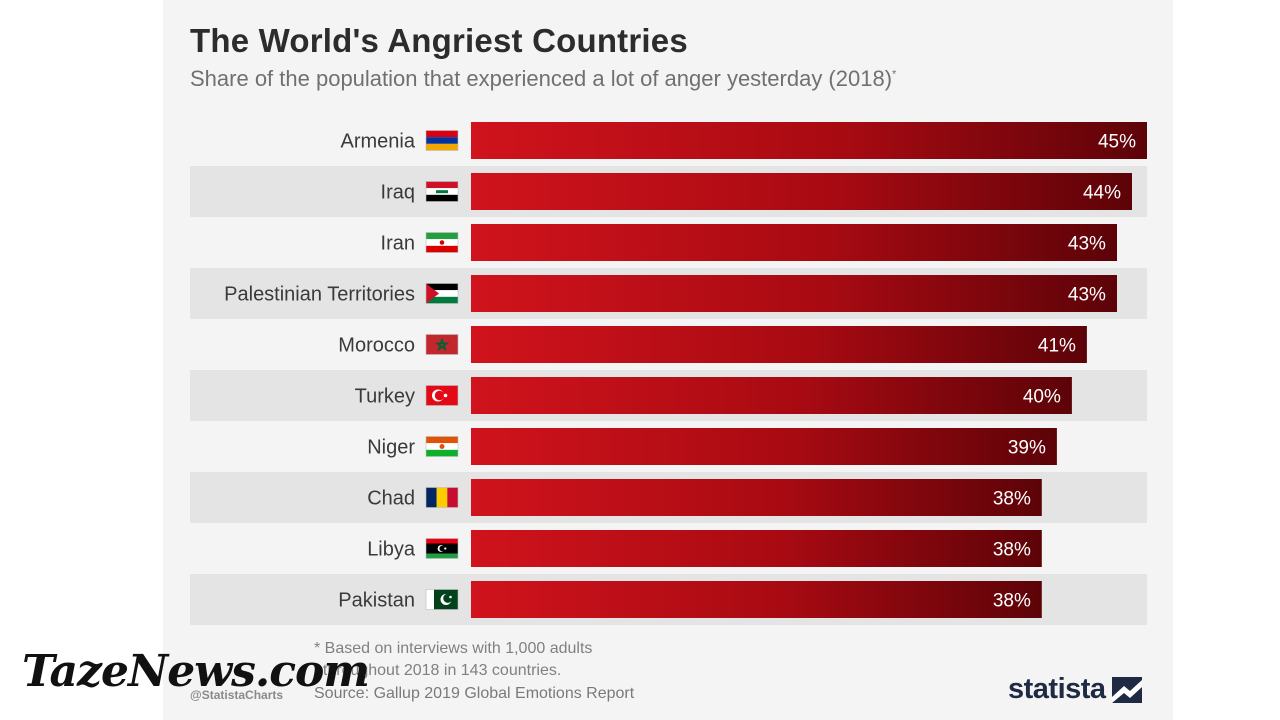 The width and height of the screenshot is (1280, 720). I want to click on value-label-armenia: 45%, so click(1117, 142).